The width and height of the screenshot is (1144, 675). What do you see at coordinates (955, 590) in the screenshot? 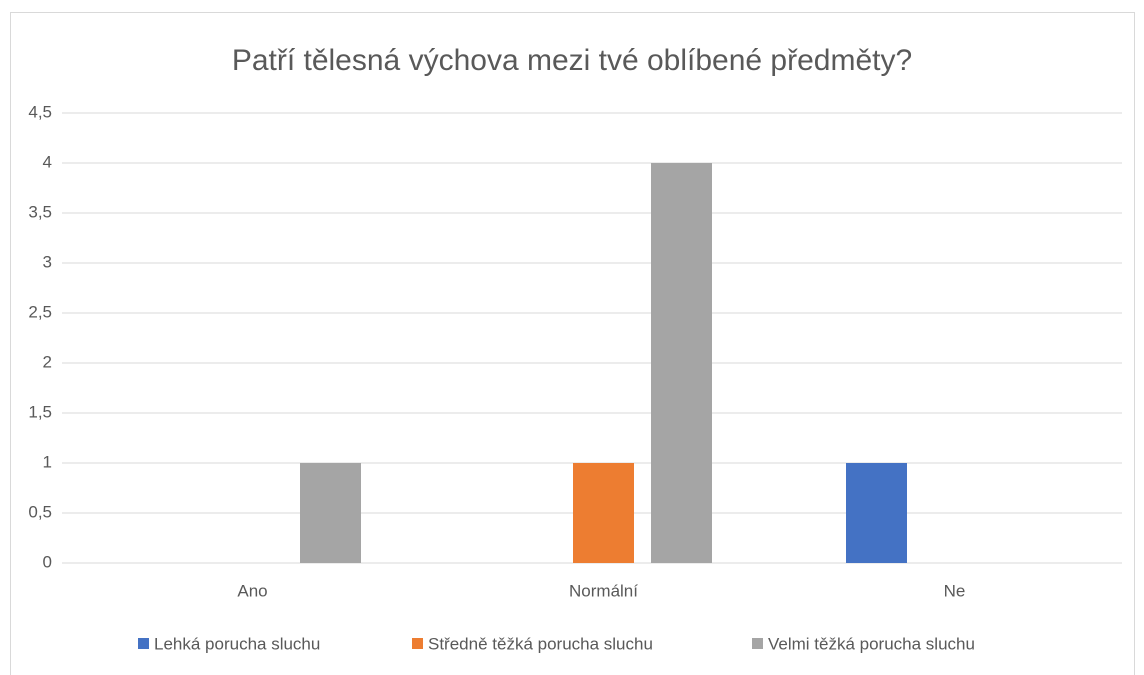
I see `x-tick-label: Ne` at bounding box center [955, 590].